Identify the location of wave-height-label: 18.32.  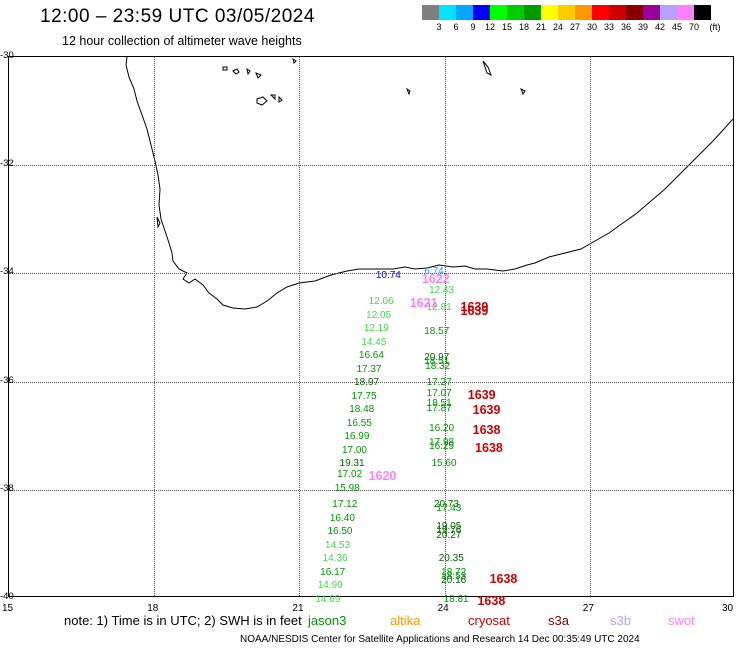
(438, 367).